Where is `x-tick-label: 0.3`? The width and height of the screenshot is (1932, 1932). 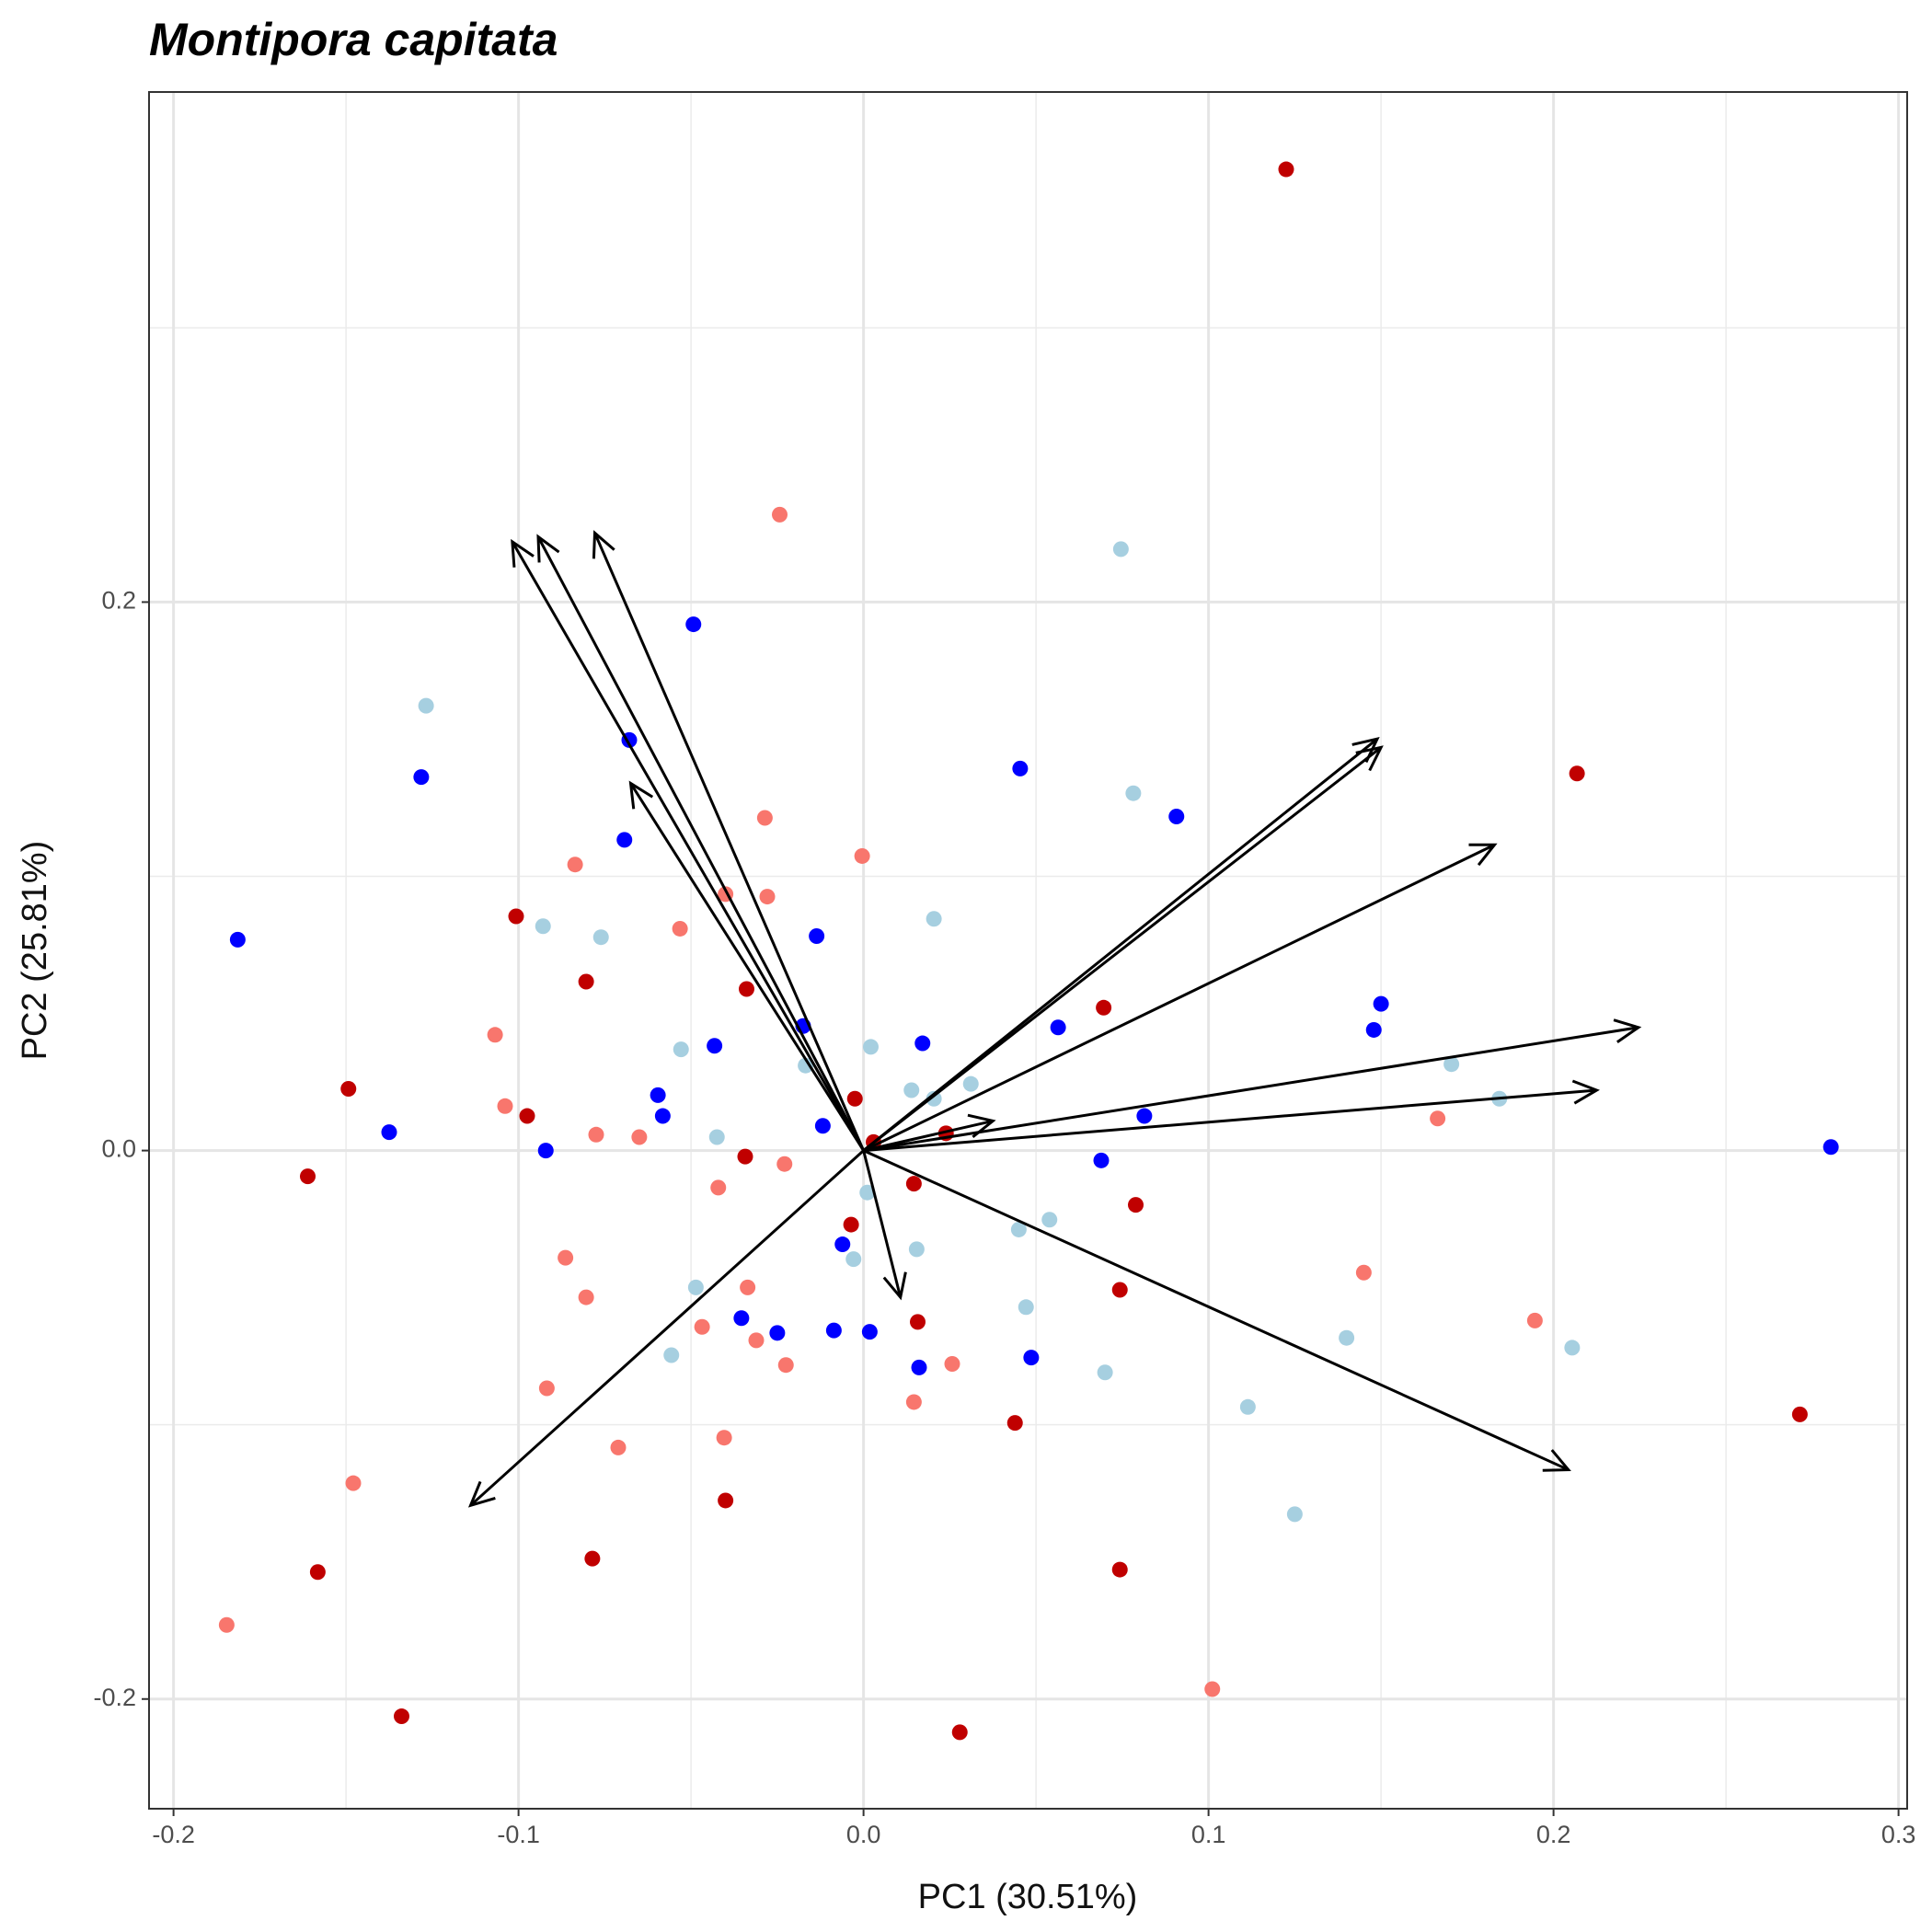
x-tick-label: 0.3 is located at coordinates (1898, 1834).